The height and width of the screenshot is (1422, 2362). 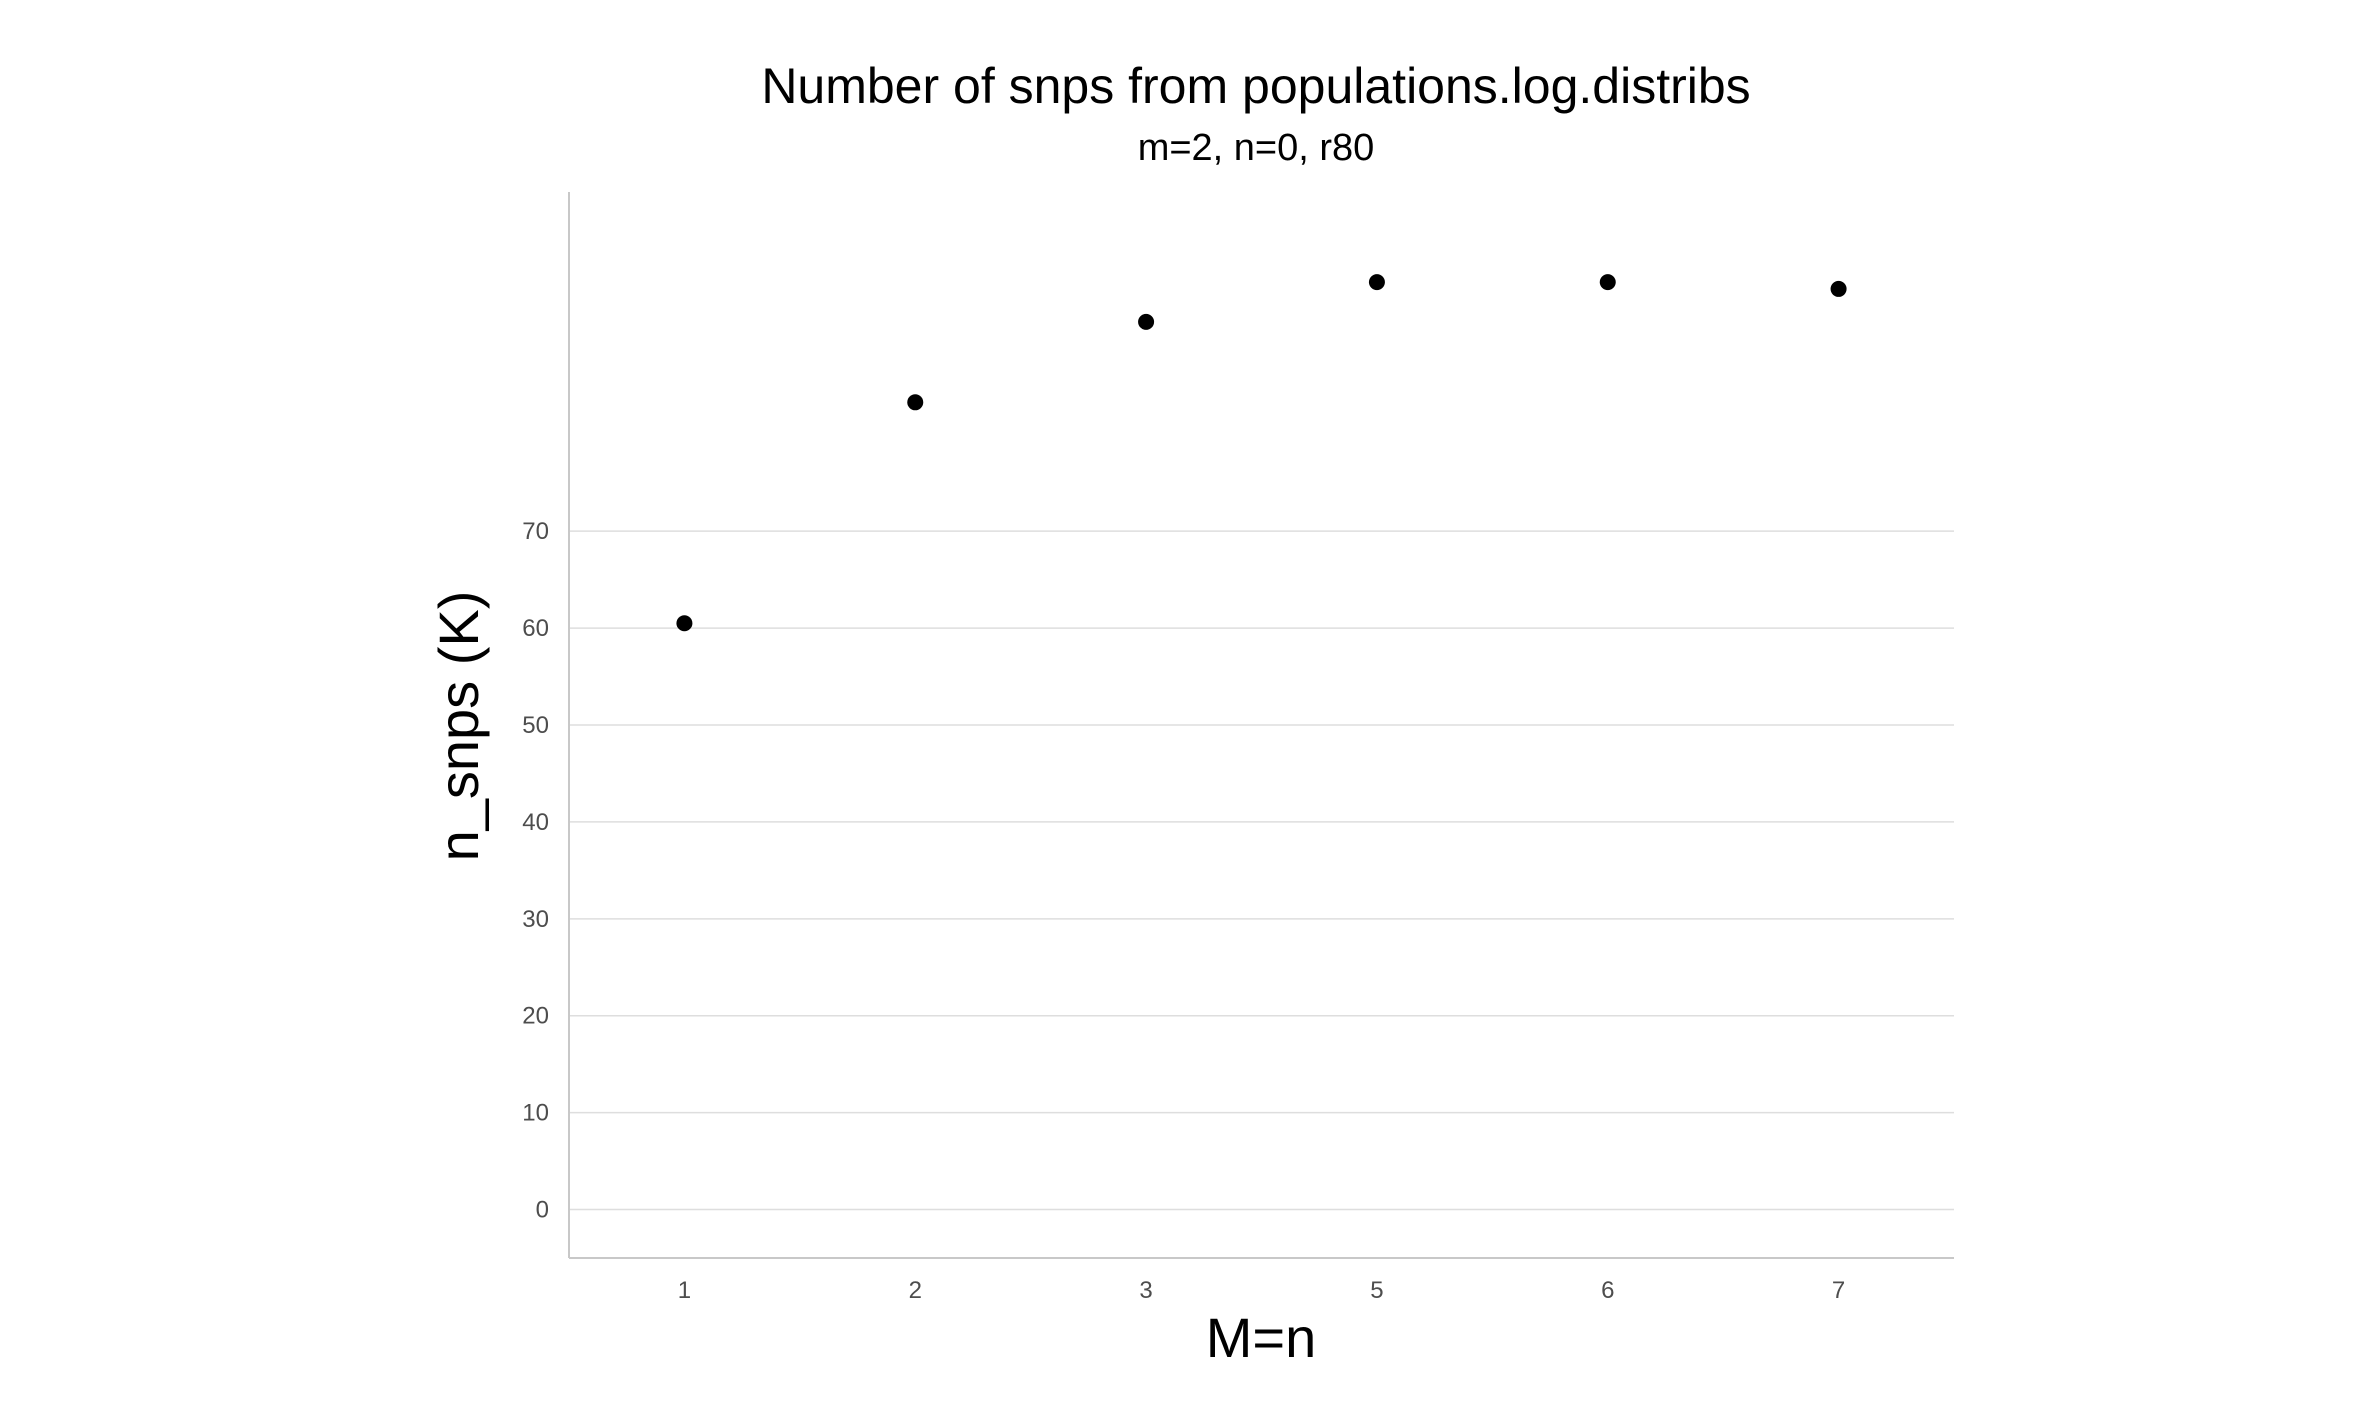 What do you see at coordinates (1376, 1290) in the screenshot?
I see `x-tick-label: 5` at bounding box center [1376, 1290].